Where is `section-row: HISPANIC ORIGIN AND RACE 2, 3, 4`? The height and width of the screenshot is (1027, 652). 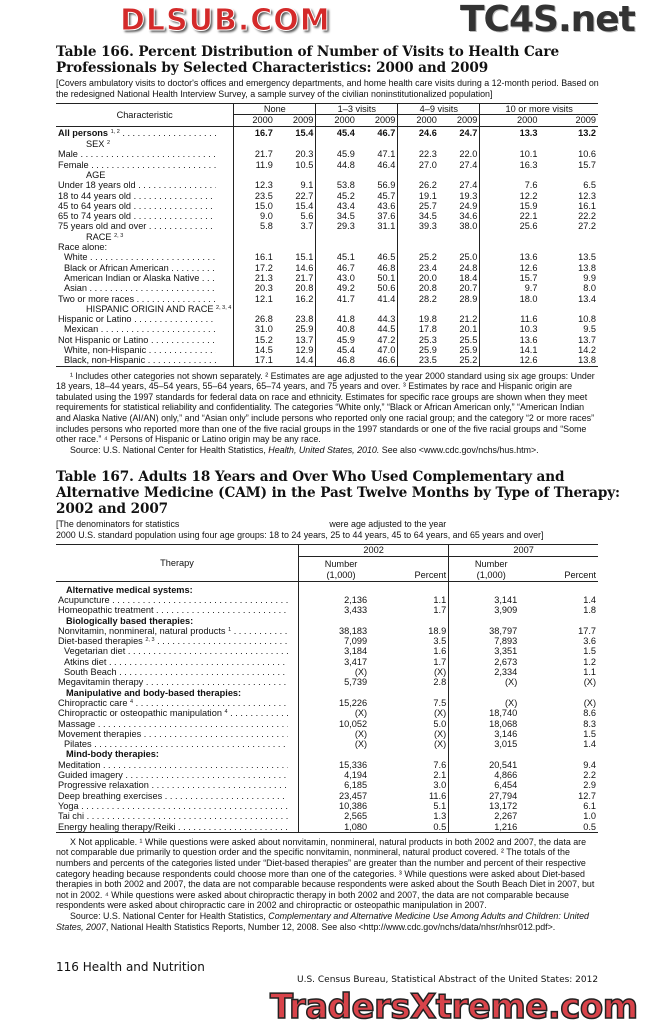 section-row: HISPANIC ORIGIN AND RACE 2, 3, 4 is located at coordinates (327, 309).